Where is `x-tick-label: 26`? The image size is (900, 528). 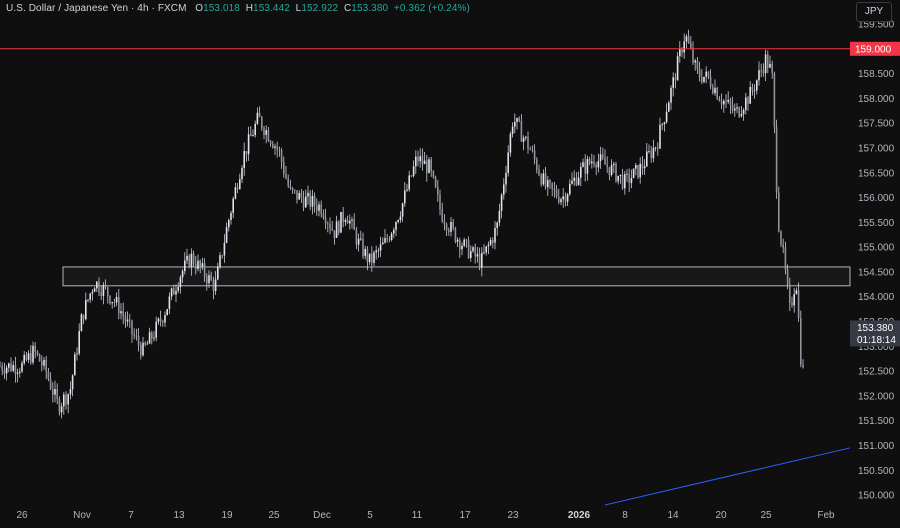 x-tick-label: 26 is located at coordinates (22, 515).